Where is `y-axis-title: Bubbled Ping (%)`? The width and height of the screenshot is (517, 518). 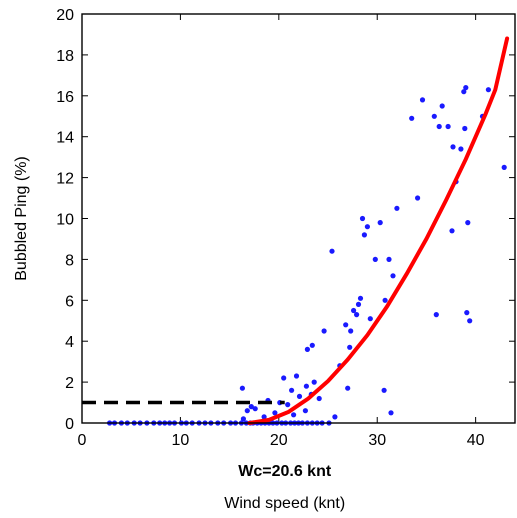 y-axis-title: Bubbled Ping (%) is located at coordinates (21, 218).